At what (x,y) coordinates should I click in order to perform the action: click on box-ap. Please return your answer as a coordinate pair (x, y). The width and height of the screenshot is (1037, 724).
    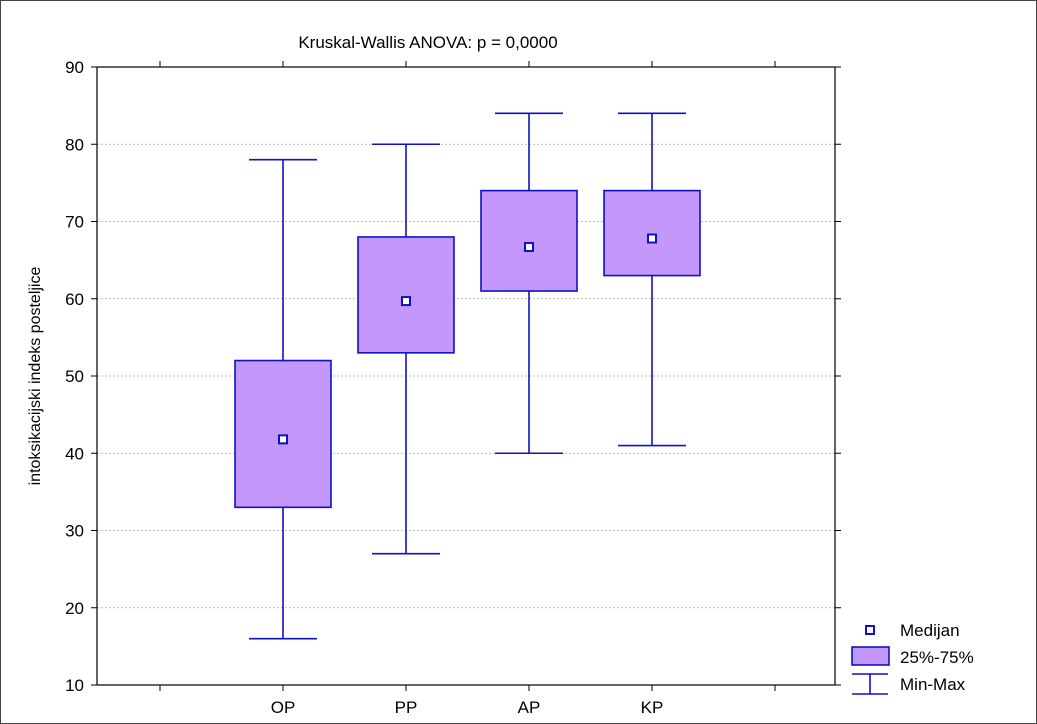
    Looking at the image, I should click on (529, 283).